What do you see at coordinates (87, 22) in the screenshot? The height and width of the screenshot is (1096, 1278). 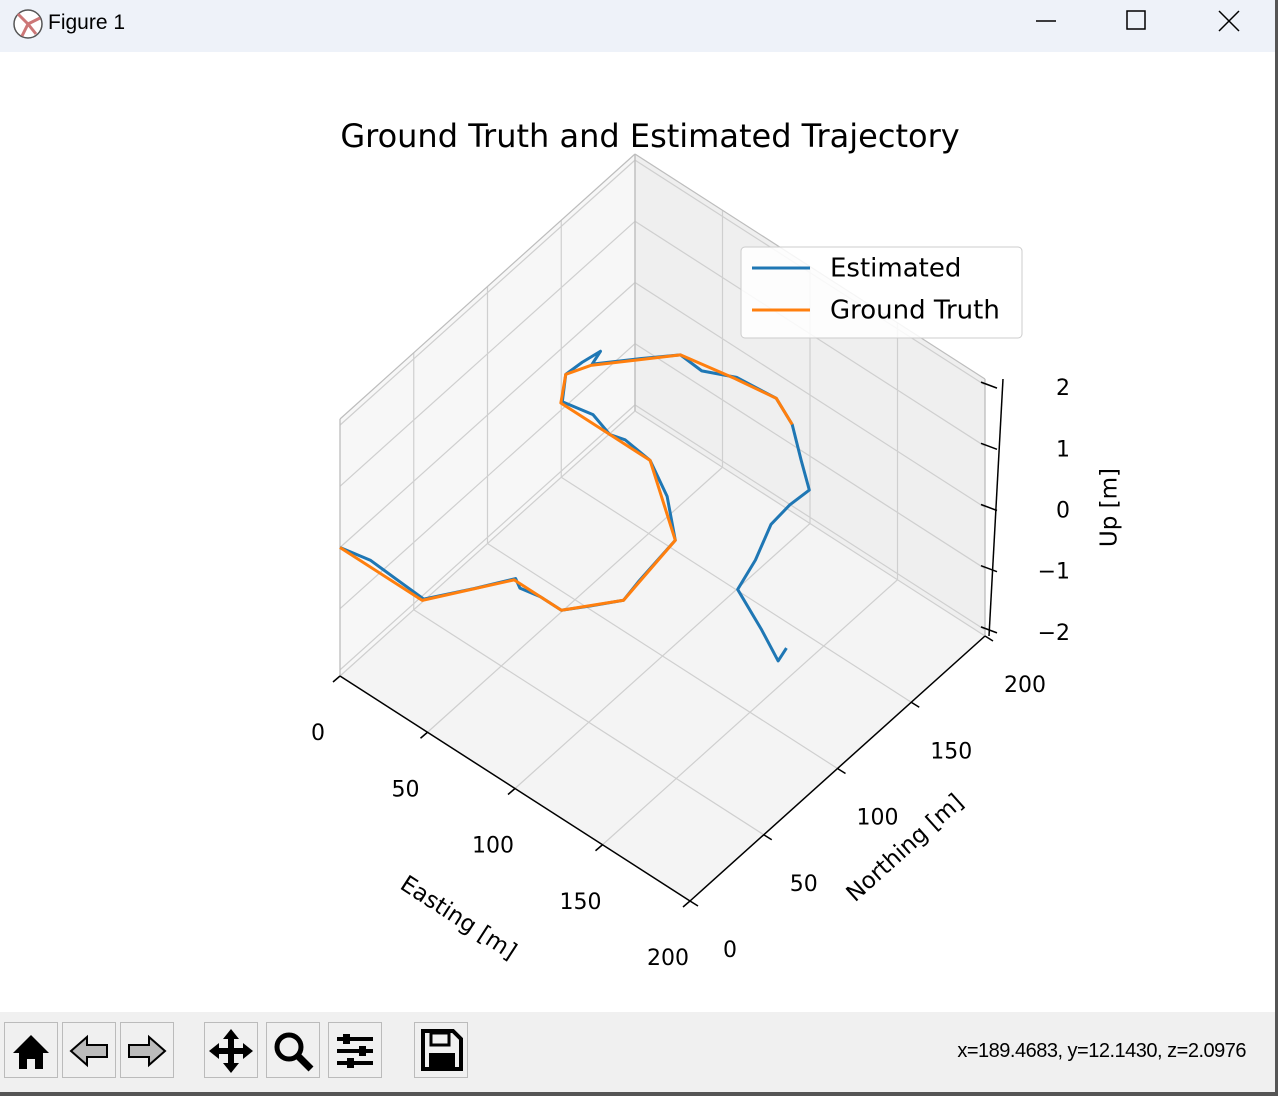 I see `window-title: Figure 1` at bounding box center [87, 22].